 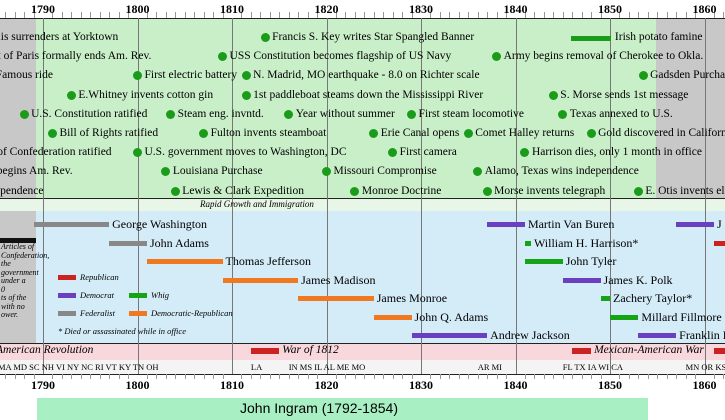 I want to click on legend-swatch-republican, so click(x=67, y=277).